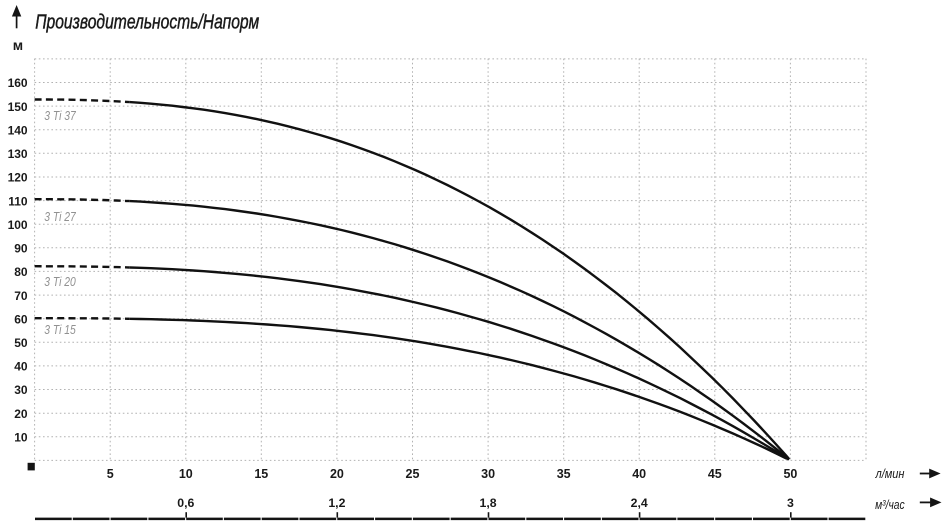 This screenshot has width=949, height=527. I want to click on svg-text: 15, so click(261, 474).